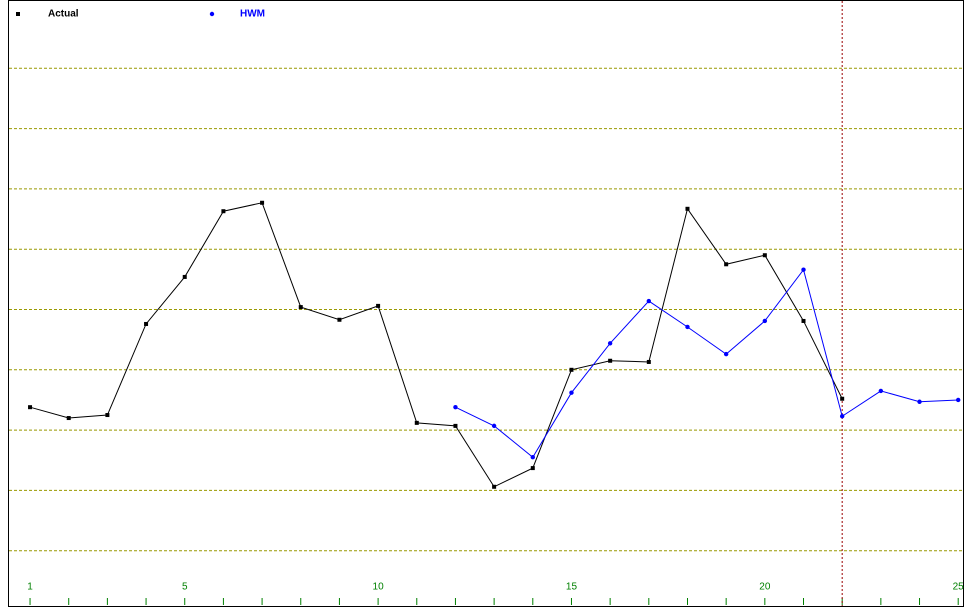  Describe the element at coordinates (30, 587) in the screenshot. I see `x-tick-label: 1` at that location.